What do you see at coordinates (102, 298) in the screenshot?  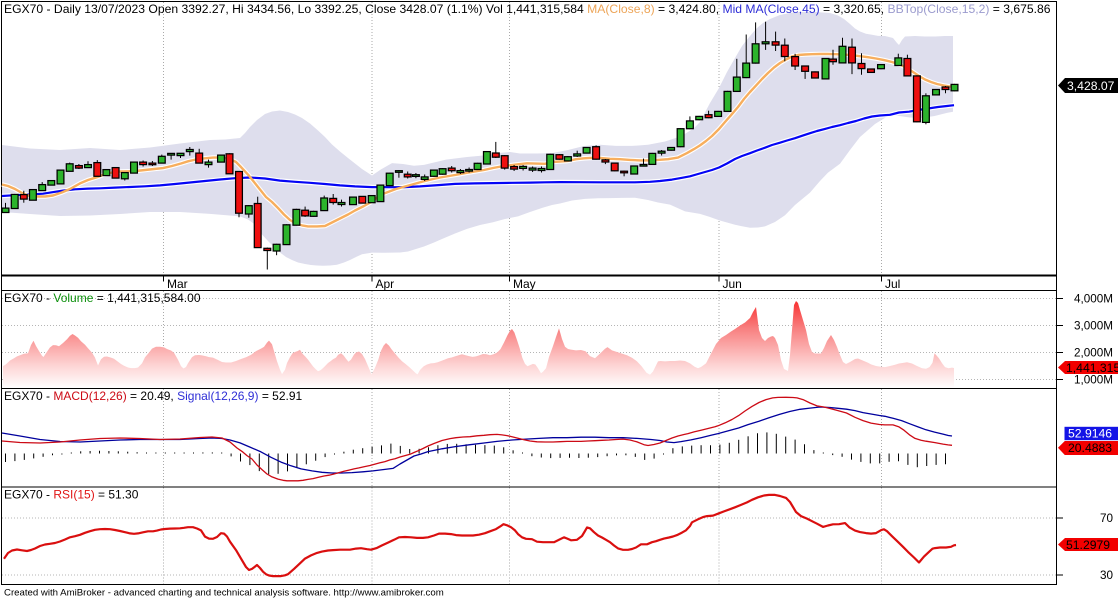 I see `svg-text:EGX70 - Volume = 1,441,315,584: EGX70 - Volume = 1,441,315,584.00` at bounding box center [102, 298].